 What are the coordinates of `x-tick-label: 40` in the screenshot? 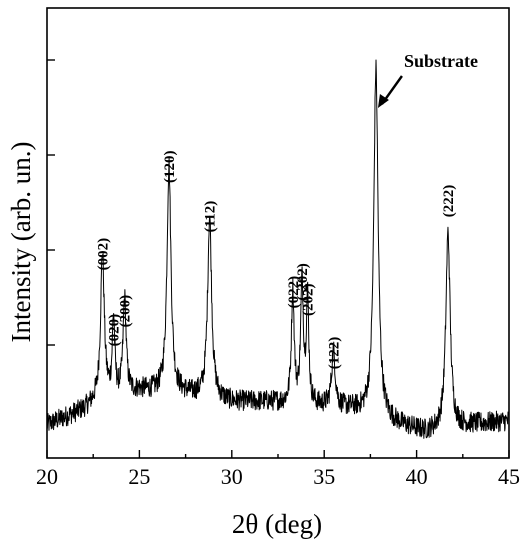 It's located at (417, 476).